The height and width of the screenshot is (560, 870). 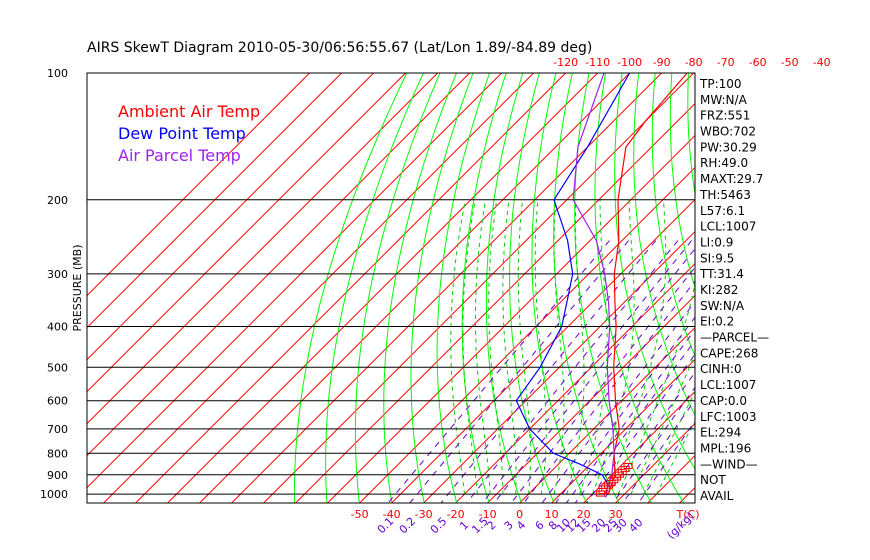 What do you see at coordinates (57, 367) in the screenshot?
I see `pressure-tick-label: 500` at bounding box center [57, 367].